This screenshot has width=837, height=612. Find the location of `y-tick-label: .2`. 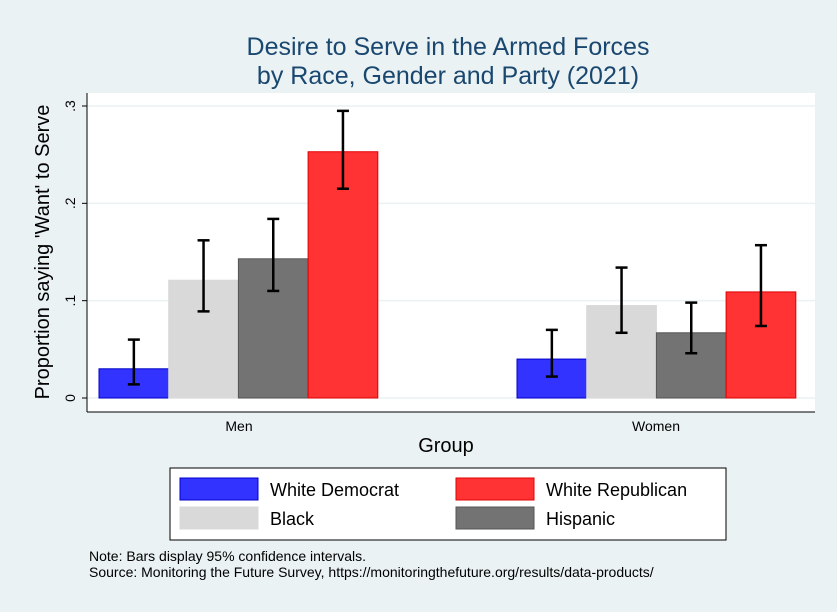

y-tick-label: .2 is located at coordinates (70, 203).